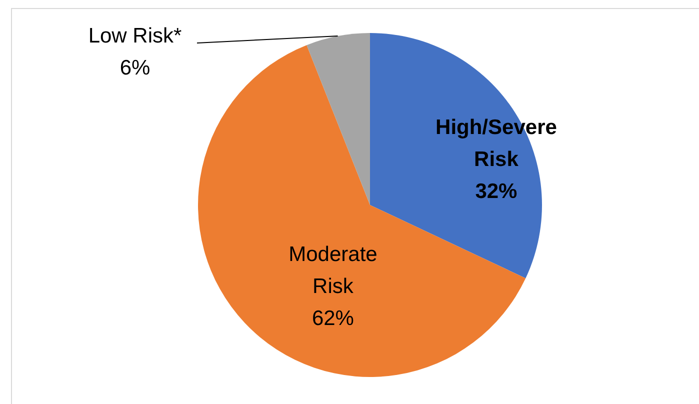 The height and width of the screenshot is (404, 699). What do you see at coordinates (338, 119) in the screenshot?
I see `pie-slice` at bounding box center [338, 119].